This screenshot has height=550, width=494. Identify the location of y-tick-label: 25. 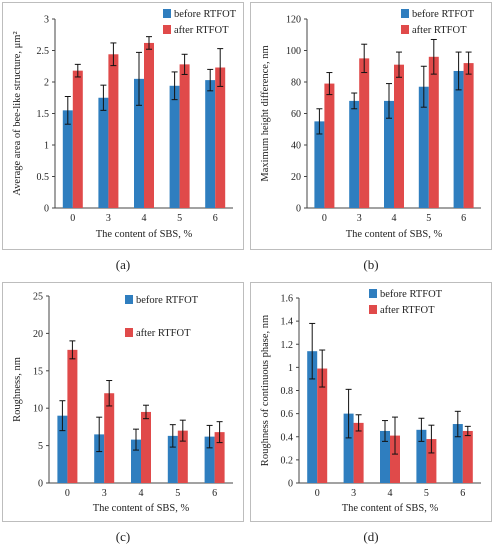
(38, 297).